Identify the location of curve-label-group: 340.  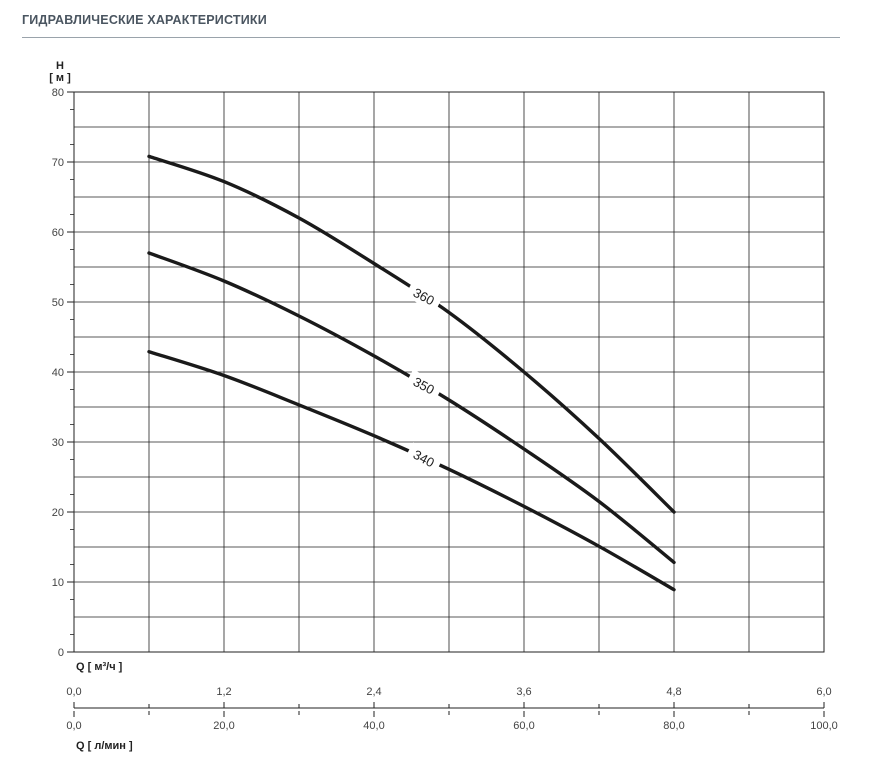
(424, 458).